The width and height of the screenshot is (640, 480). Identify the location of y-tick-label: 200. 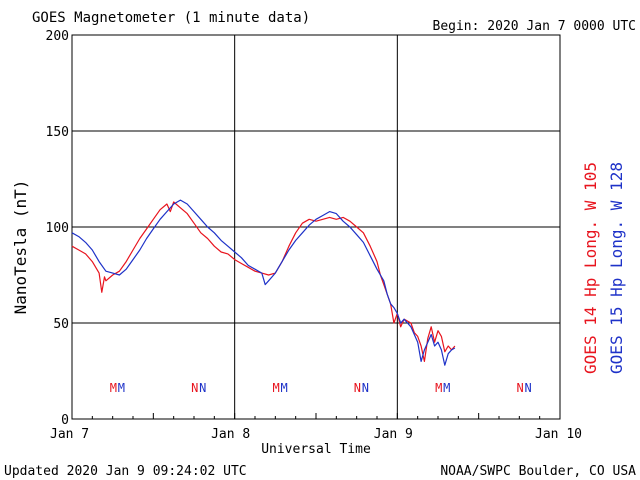
(57, 36).